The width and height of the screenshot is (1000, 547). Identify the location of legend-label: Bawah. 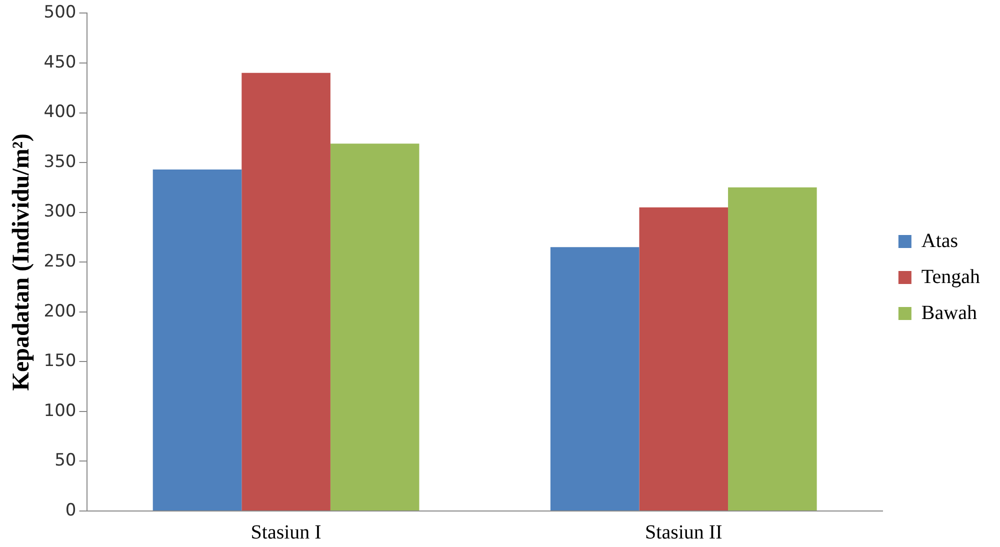
(949, 313).